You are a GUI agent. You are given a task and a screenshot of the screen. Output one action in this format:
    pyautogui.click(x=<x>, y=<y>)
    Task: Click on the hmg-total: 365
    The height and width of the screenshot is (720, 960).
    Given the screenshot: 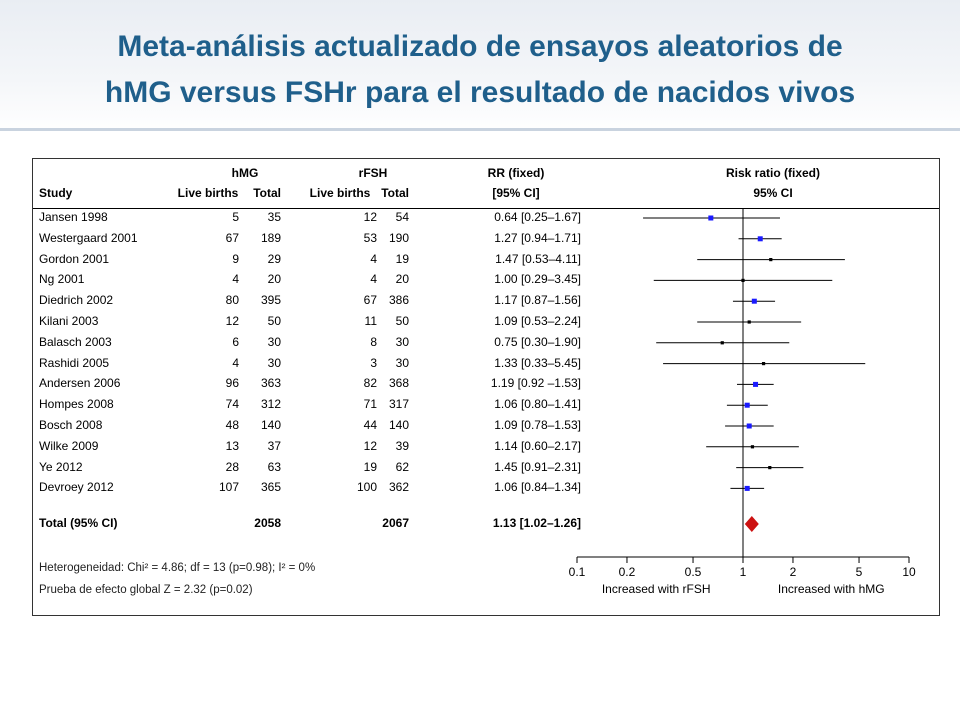 What is the action you would take?
    pyautogui.click(x=270, y=487)
    